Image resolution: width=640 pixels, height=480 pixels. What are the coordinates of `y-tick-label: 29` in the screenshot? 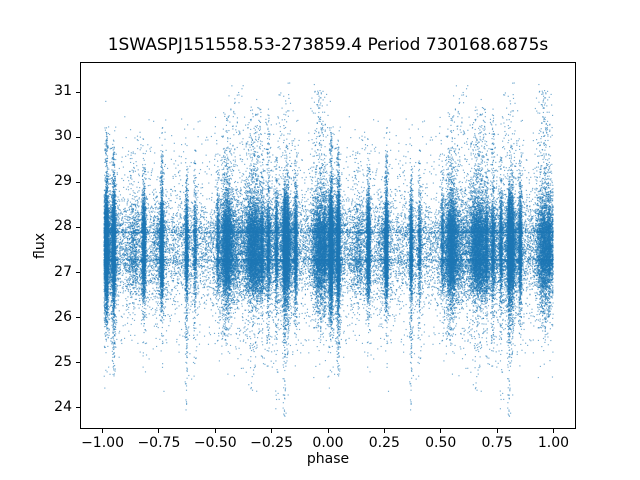 It's located at (63, 181).